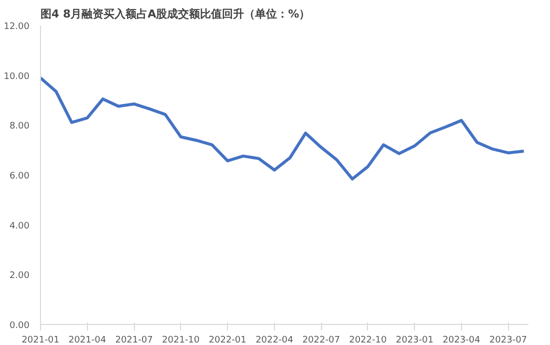 The image size is (550, 345). What do you see at coordinates (181, 340) in the screenshot?
I see `x-tick-label: 2021-10` at bounding box center [181, 340].